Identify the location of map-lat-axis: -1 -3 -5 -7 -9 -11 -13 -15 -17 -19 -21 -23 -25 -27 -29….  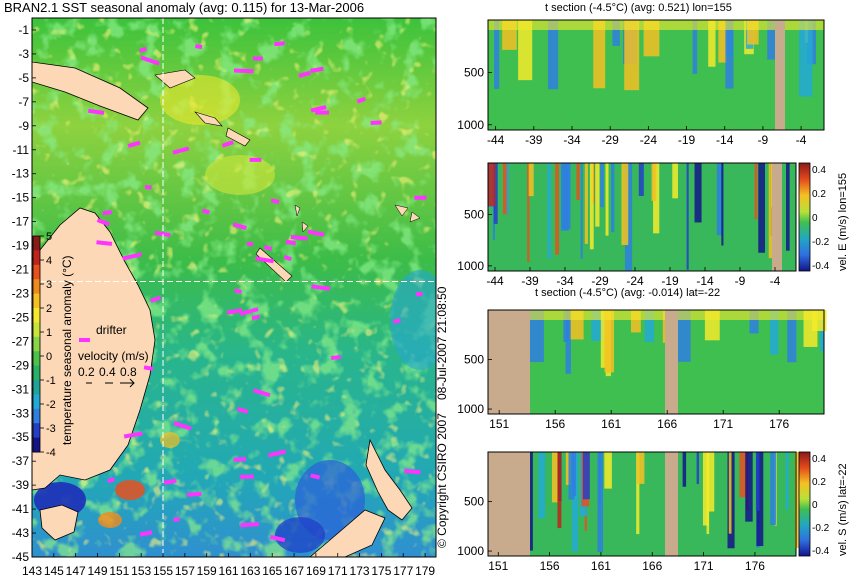
(24, 293).